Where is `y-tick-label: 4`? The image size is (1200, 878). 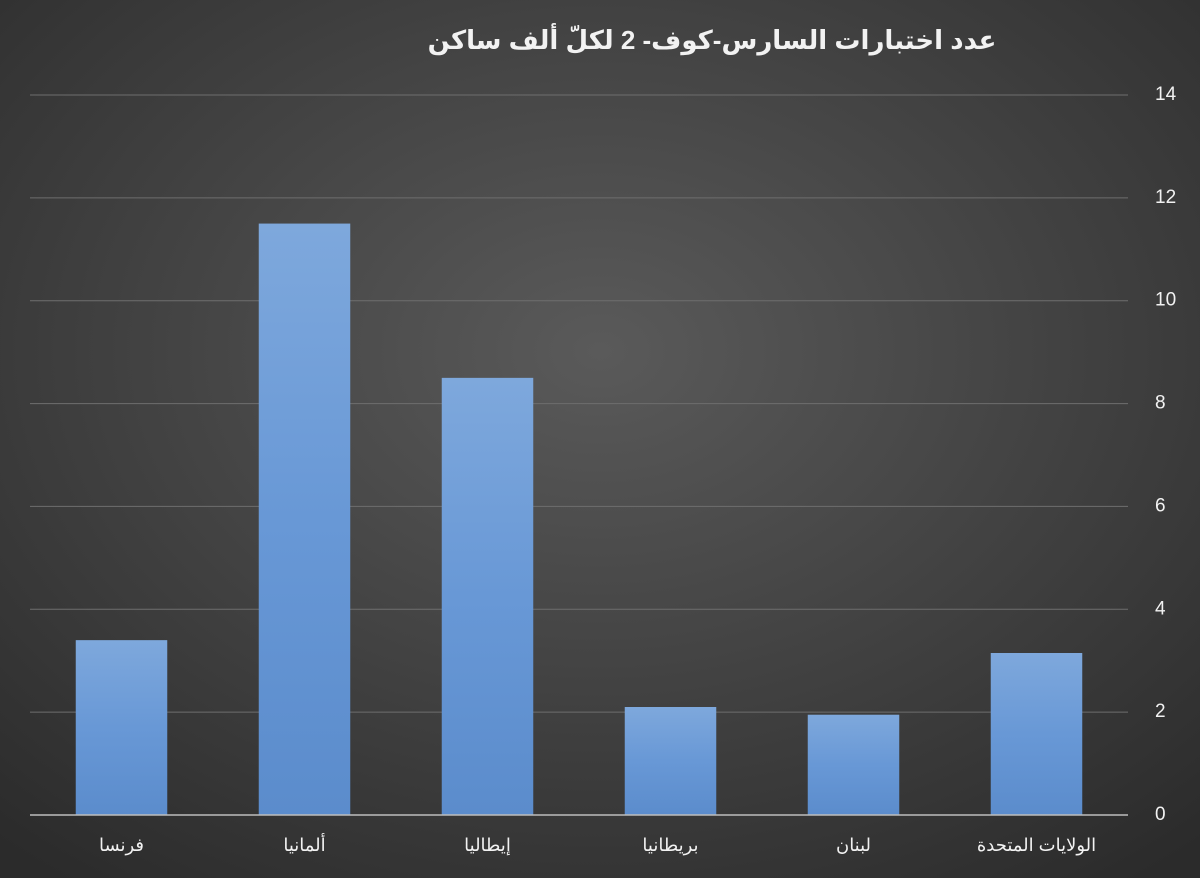 y-tick-label: 4 is located at coordinates (1160, 608).